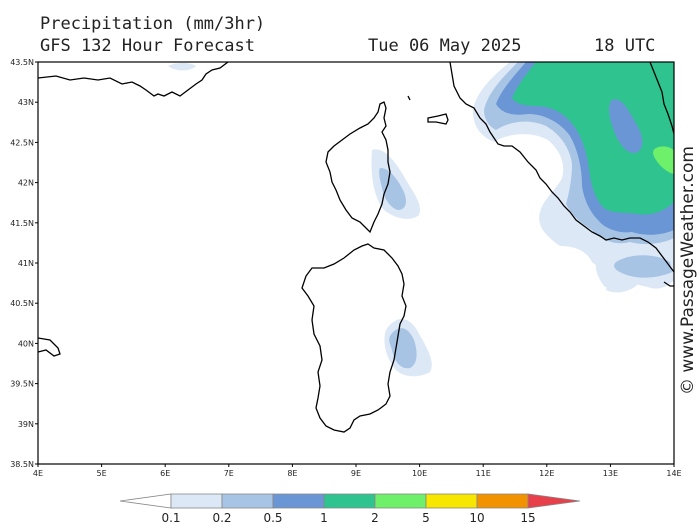 The image size is (700, 525). Describe the element at coordinates (26, 102) in the screenshot. I see `lat-tick-label: 43N` at that location.